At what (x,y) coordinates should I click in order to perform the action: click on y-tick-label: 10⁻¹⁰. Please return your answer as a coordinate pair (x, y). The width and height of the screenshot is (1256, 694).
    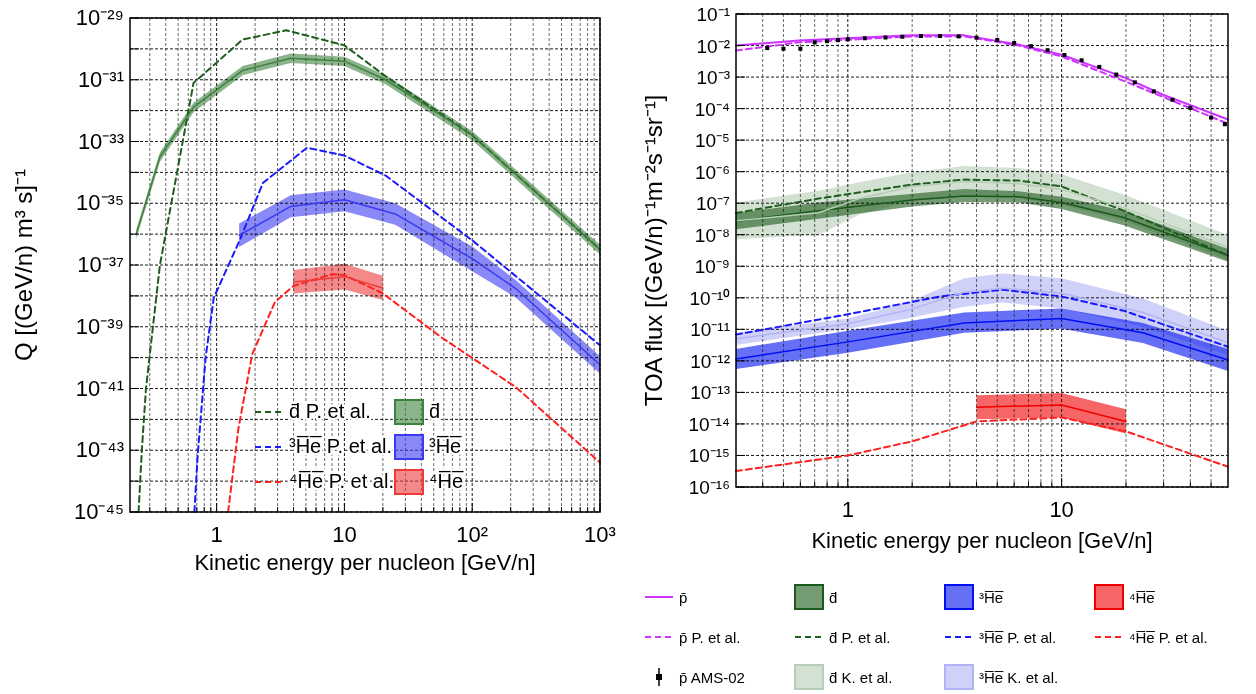
    Looking at the image, I should click on (709, 298).